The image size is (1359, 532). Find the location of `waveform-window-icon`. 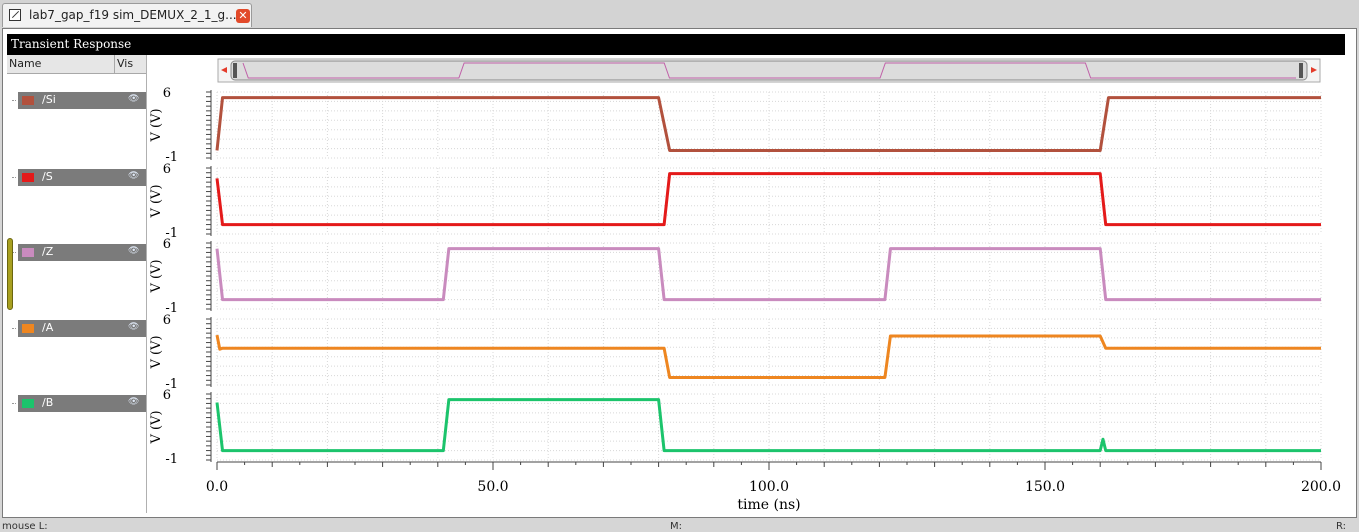

waveform-window-icon is located at coordinates (15, 15).